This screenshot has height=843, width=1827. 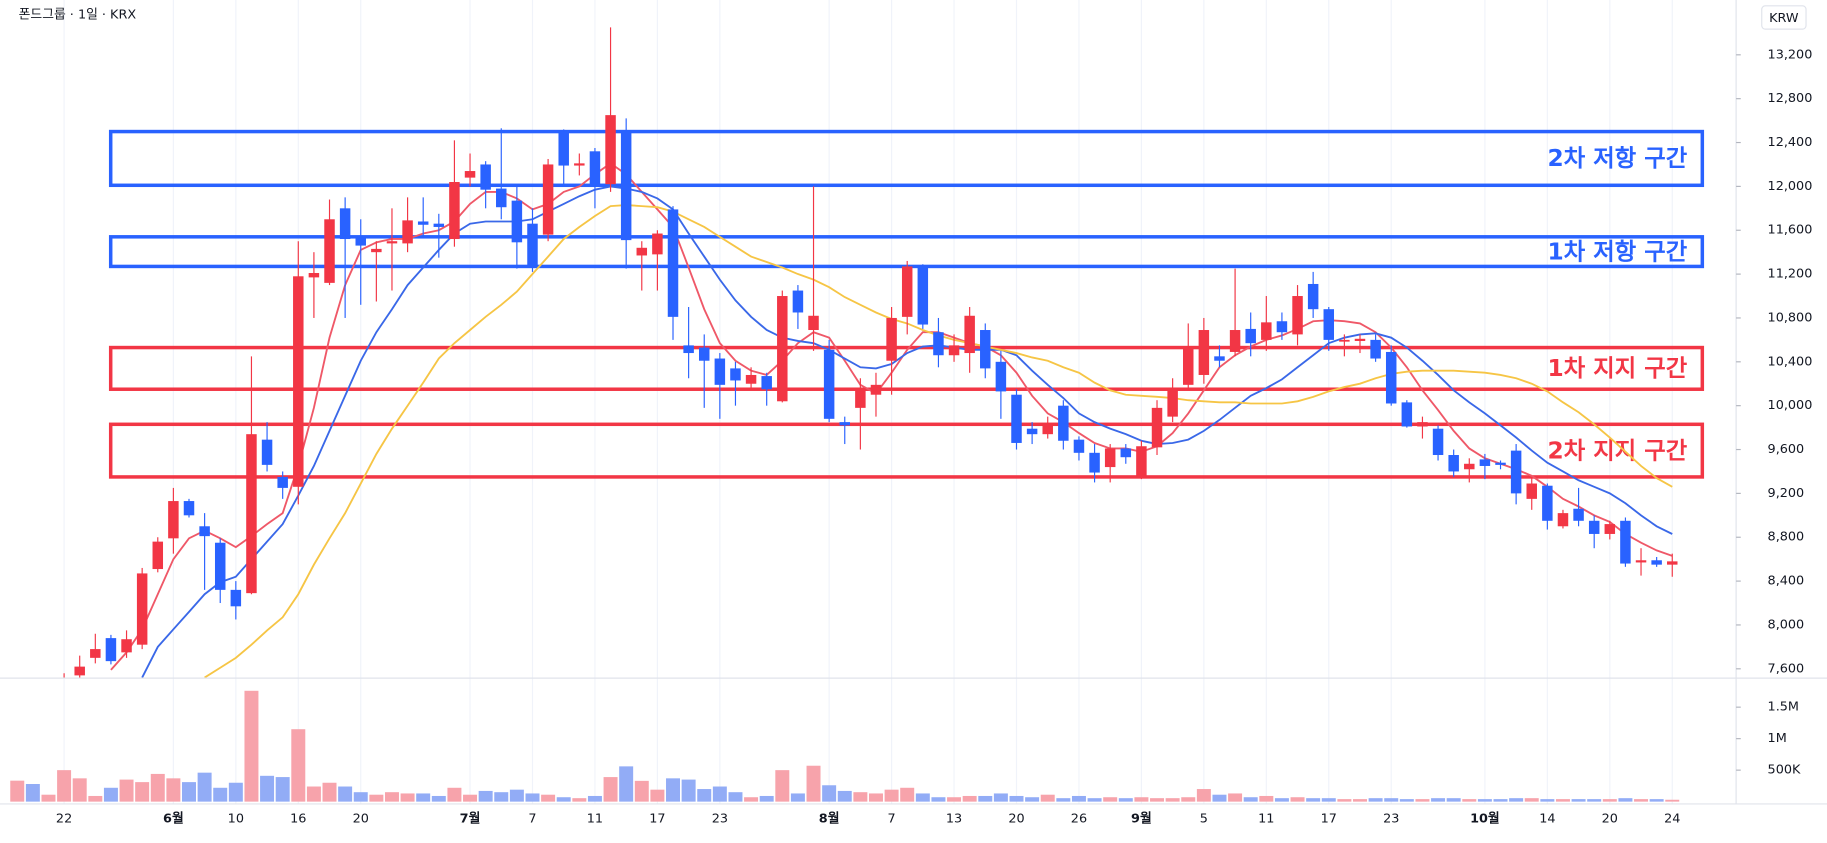 What do you see at coordinates (1790, 405) in the screenshot?
I see `y-tick-label: 10,000` at bounding box center [1790, 405].